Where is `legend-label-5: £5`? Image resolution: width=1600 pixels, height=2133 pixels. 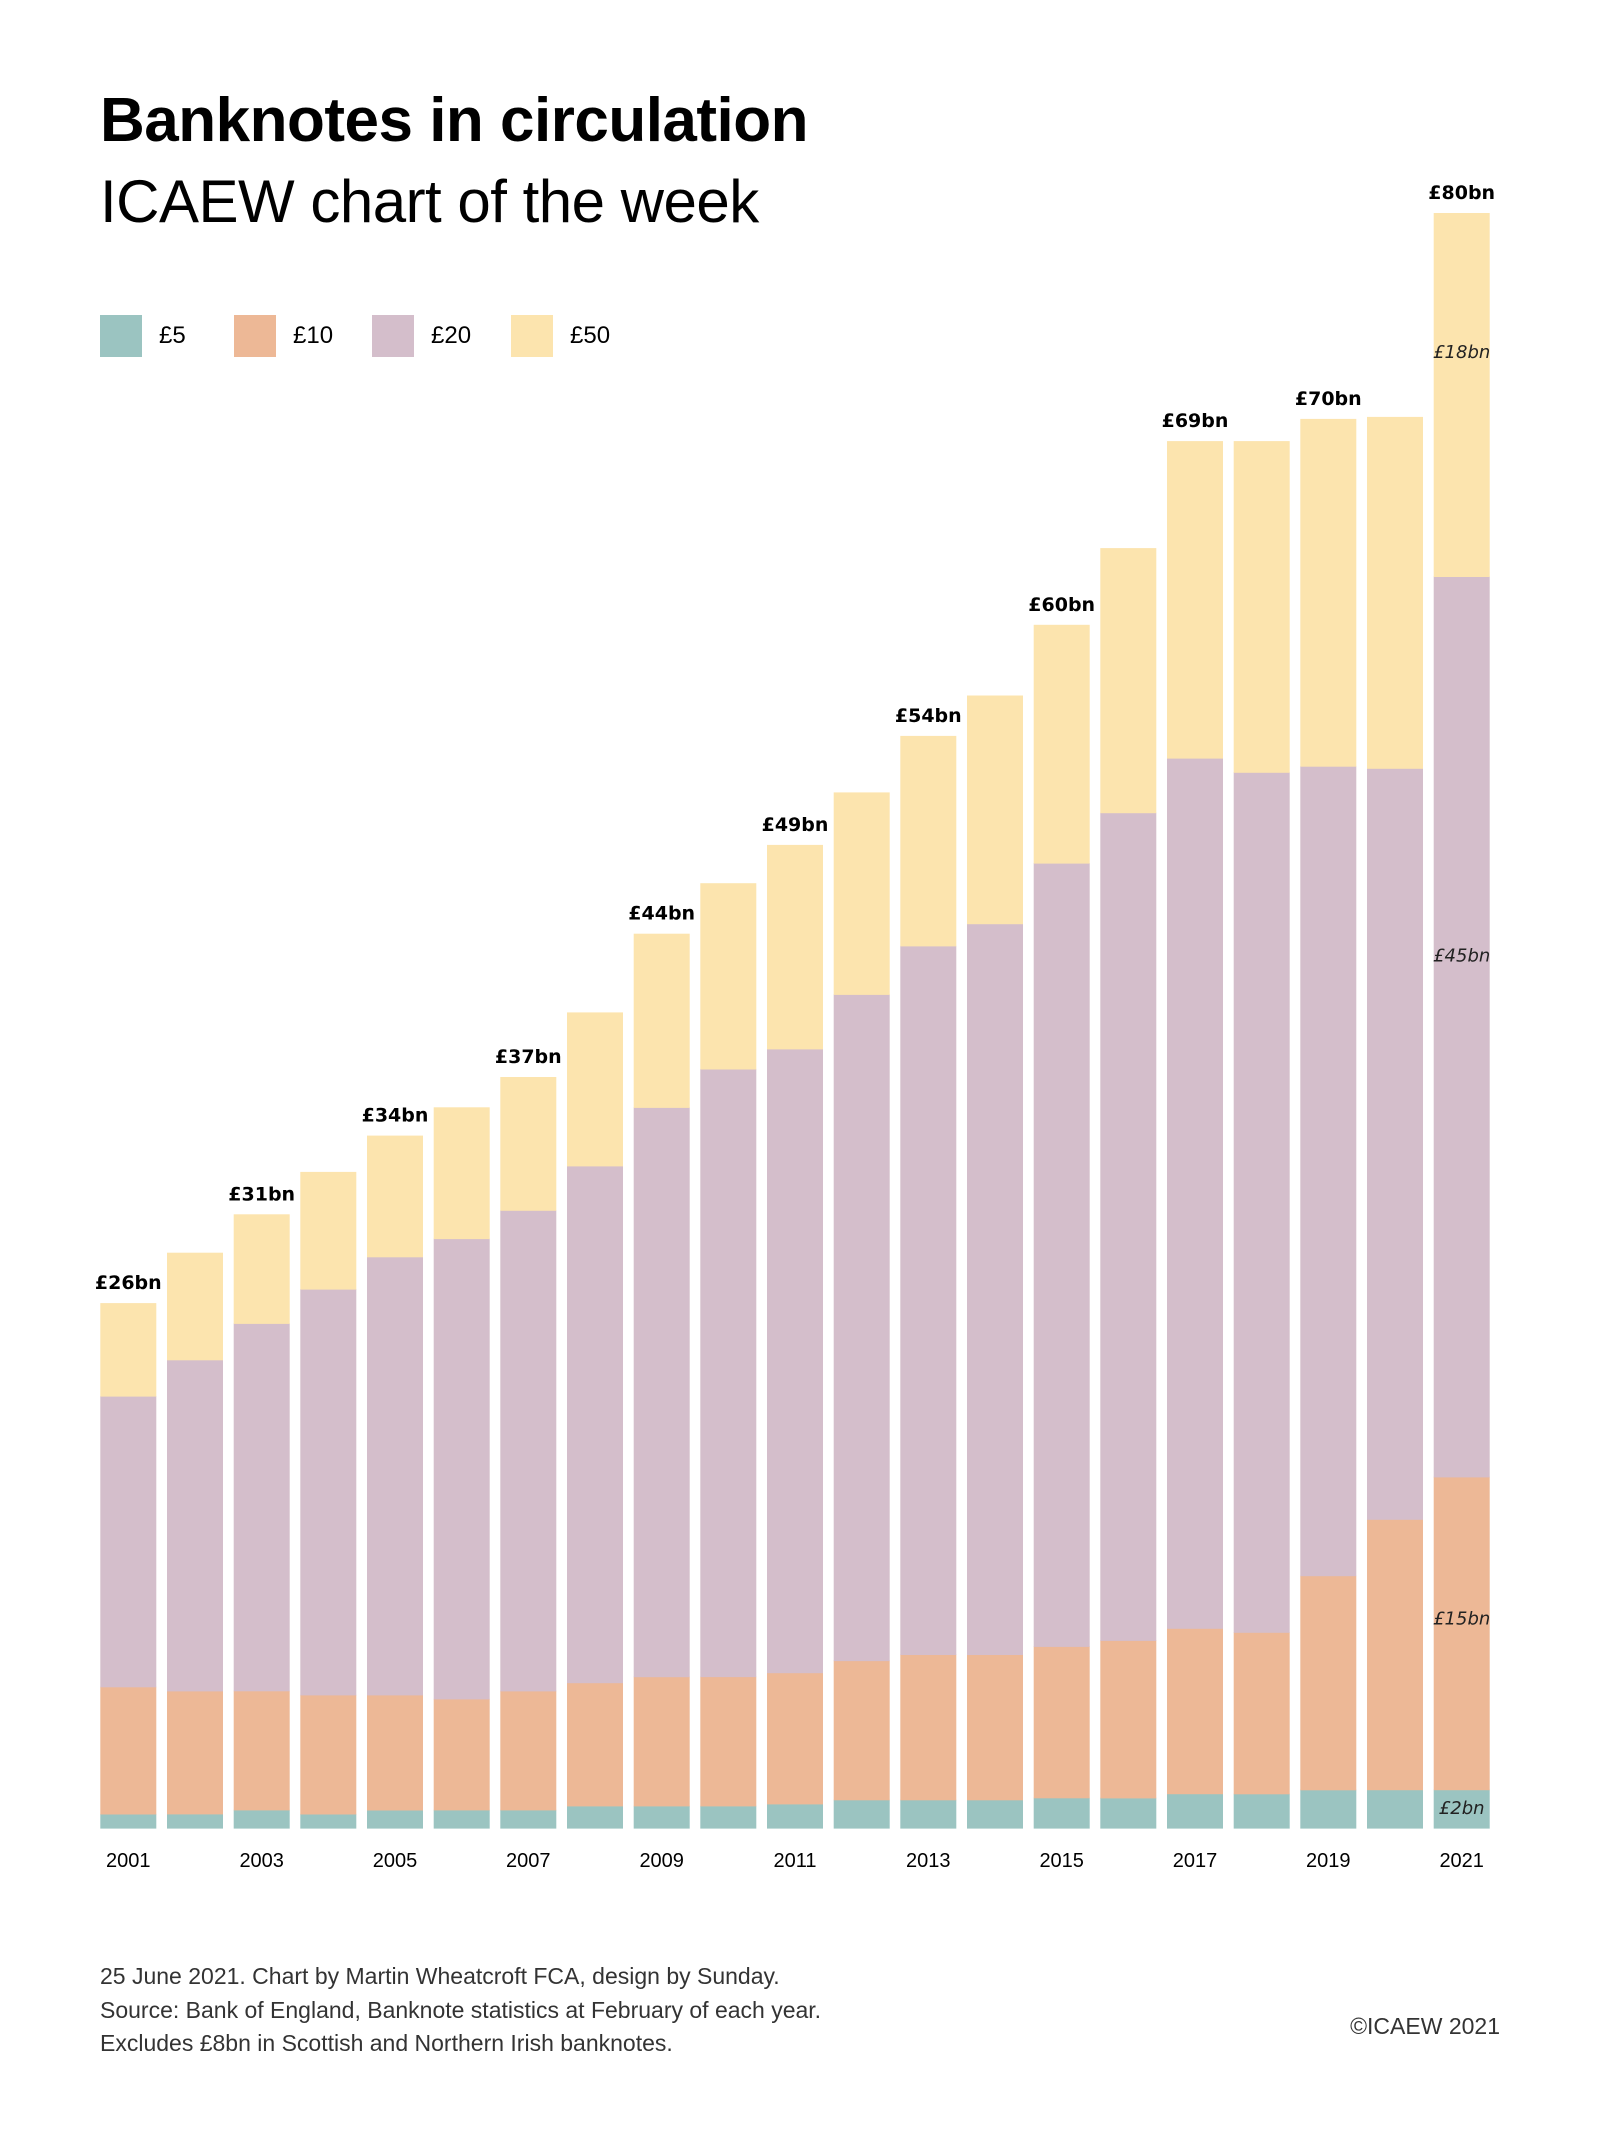 legend-label-5: £5 is located at coordinates (172, 335).